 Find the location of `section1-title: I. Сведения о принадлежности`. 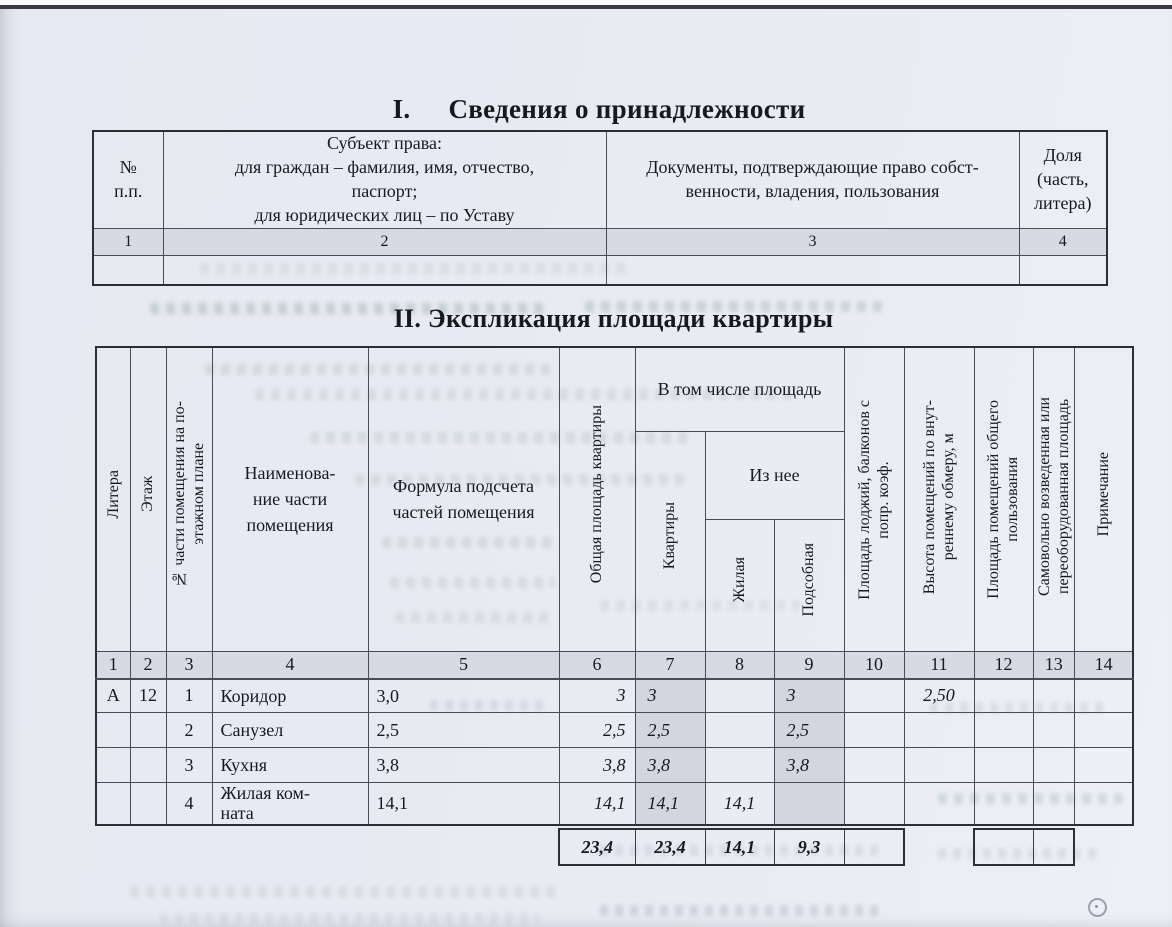

section1-title: I. Сведения о принадлежности is located at coordinates (599, 109).